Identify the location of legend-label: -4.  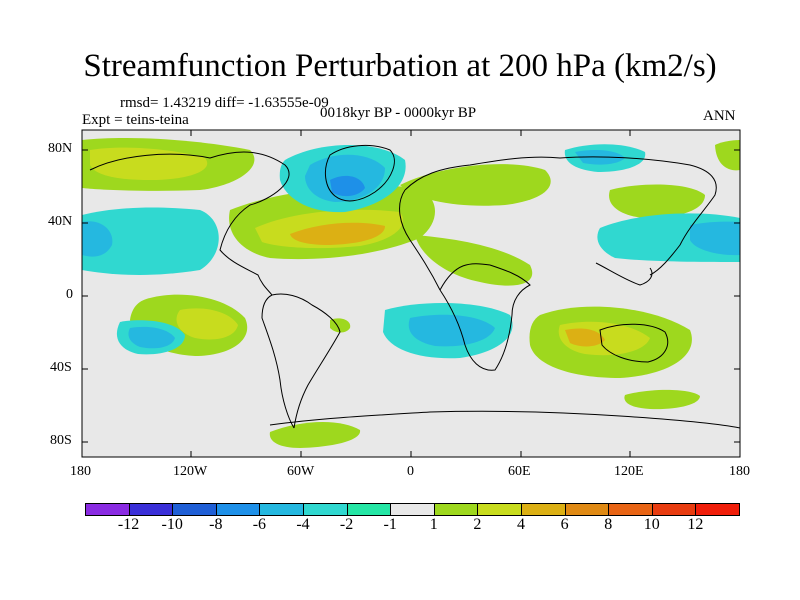
(303, 524).